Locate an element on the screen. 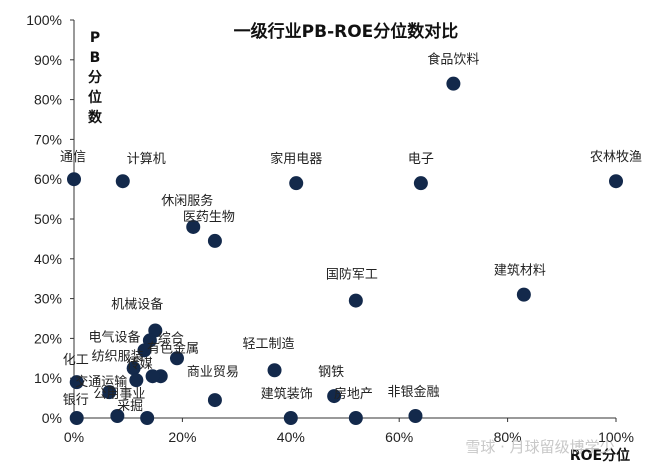 The width and height of the screenshot is (660, 468). y-tick-label: 20% is located at coordinates (48, 338).